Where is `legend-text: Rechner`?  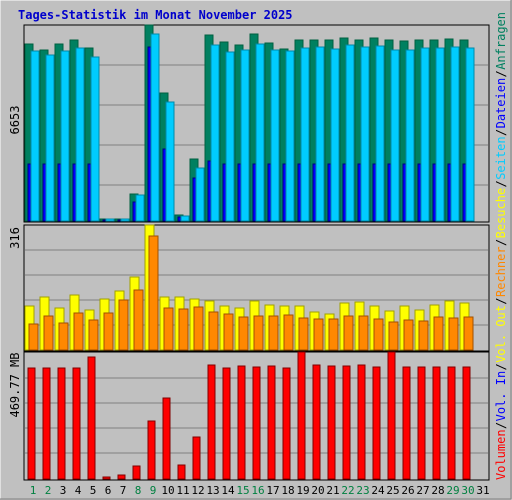 legend-text: Rechner is located at coordinates (501, 271).